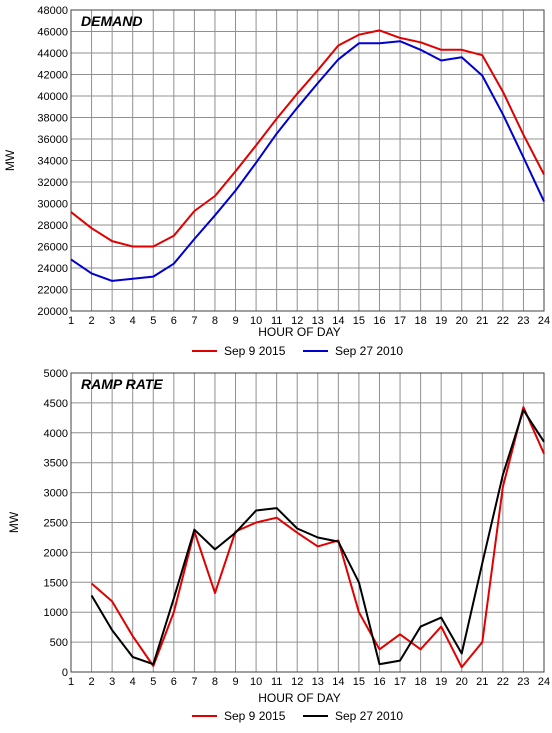 Image resolution: width=552 pixels, height=733 pixels. What do you see at coordinates (122, 384) in the screenshot?
I see `chart-title: RAMP RATE` at bounding box center [122, 384].